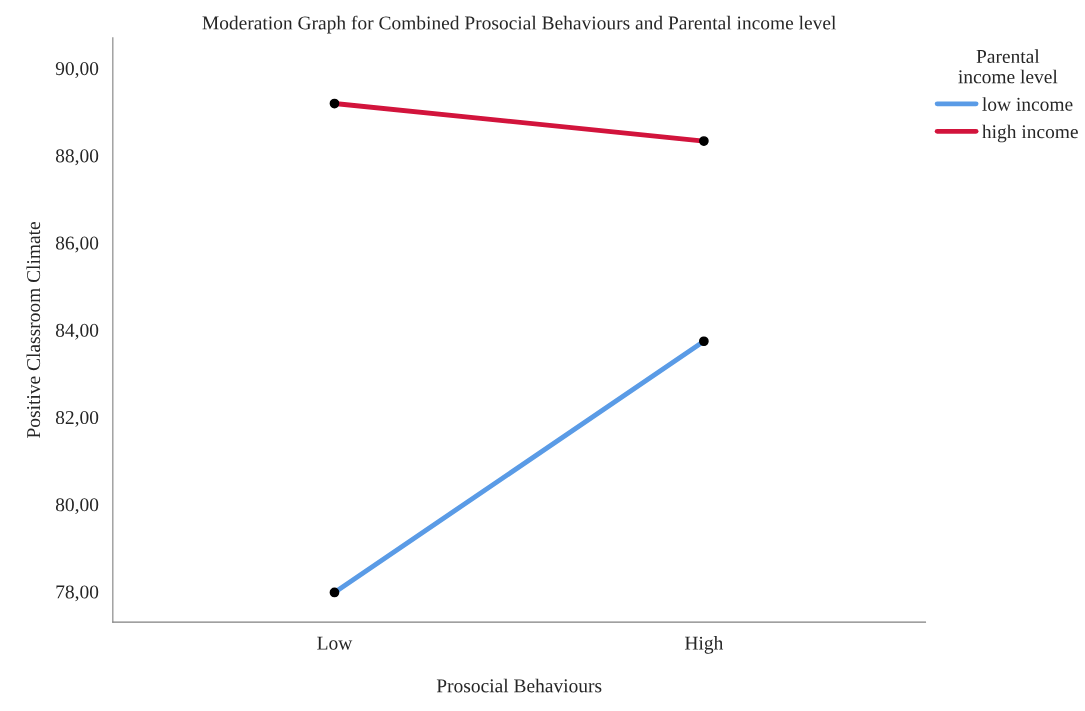 The image size is (1085, 711). What do you see at coordinates (77, 593) in the screenshot?
I see `y-tick-label: 78,00` at bounding box center [77, 593].